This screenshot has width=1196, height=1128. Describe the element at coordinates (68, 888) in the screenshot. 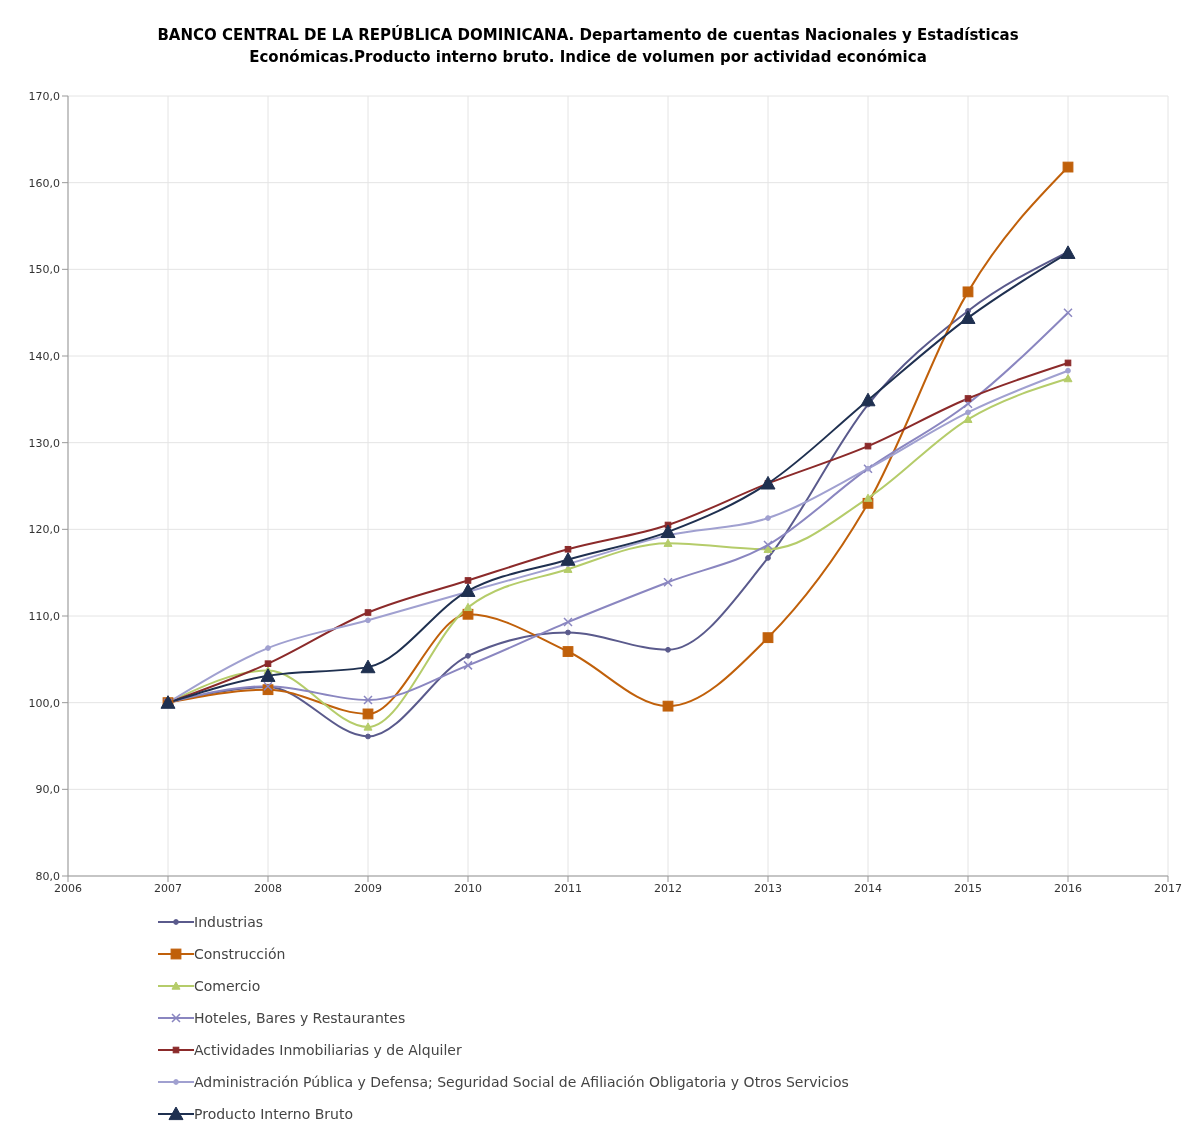

I see `x-tick-label: 2006` at that location.